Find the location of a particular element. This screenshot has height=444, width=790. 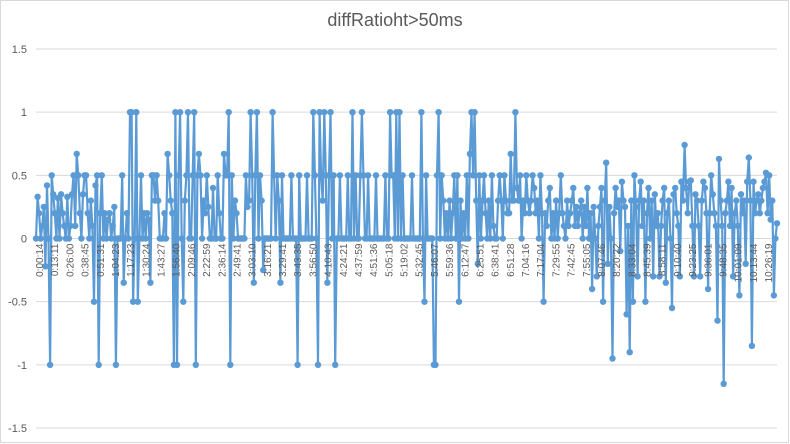

x-tick-label: 1:17:23 is located at coordinates (131, 260).